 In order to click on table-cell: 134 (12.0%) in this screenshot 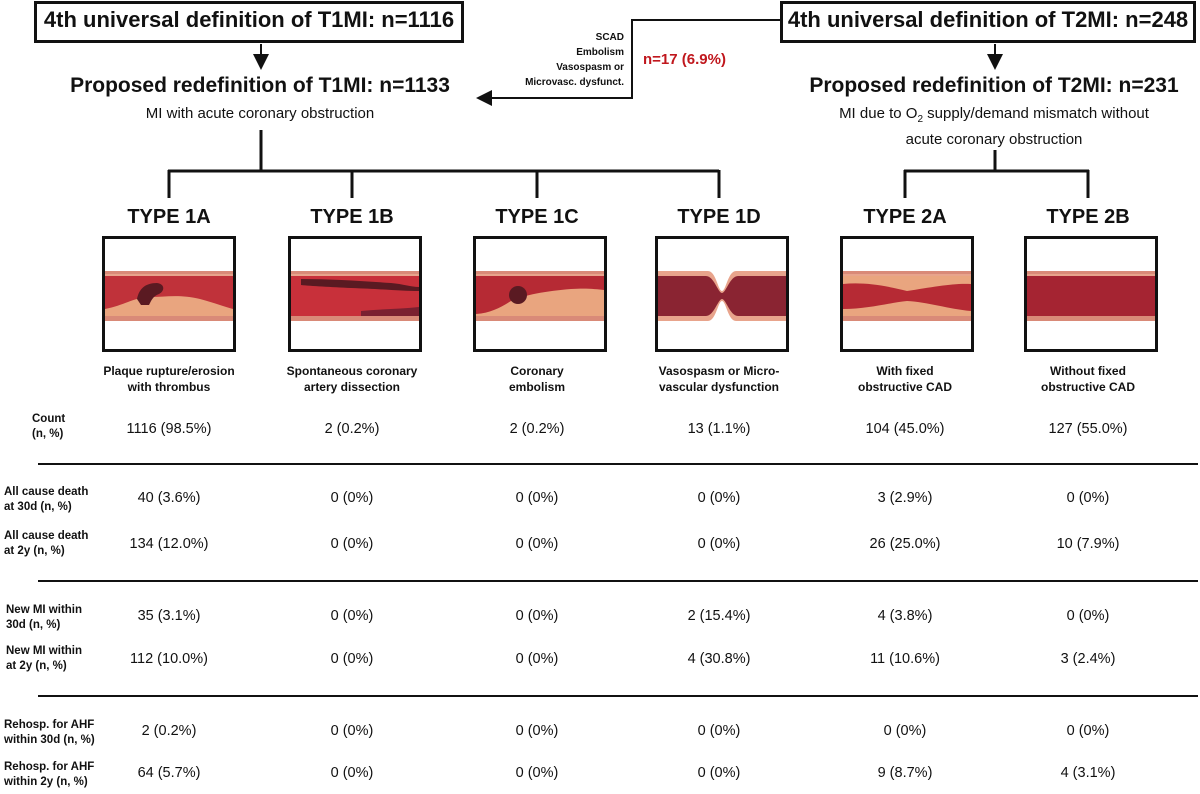, I will do `click(169, 544)`.